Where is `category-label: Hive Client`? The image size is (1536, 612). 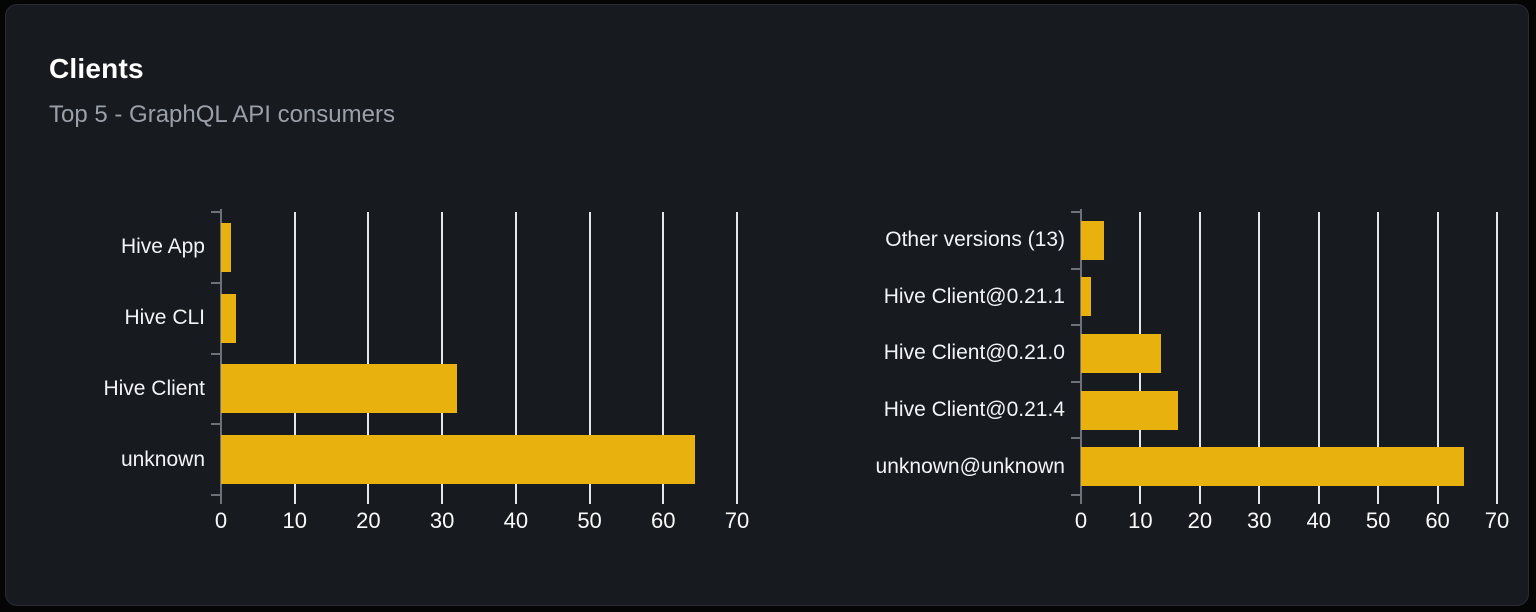
category-label: Hive Client is located at coordinates (154, 388).